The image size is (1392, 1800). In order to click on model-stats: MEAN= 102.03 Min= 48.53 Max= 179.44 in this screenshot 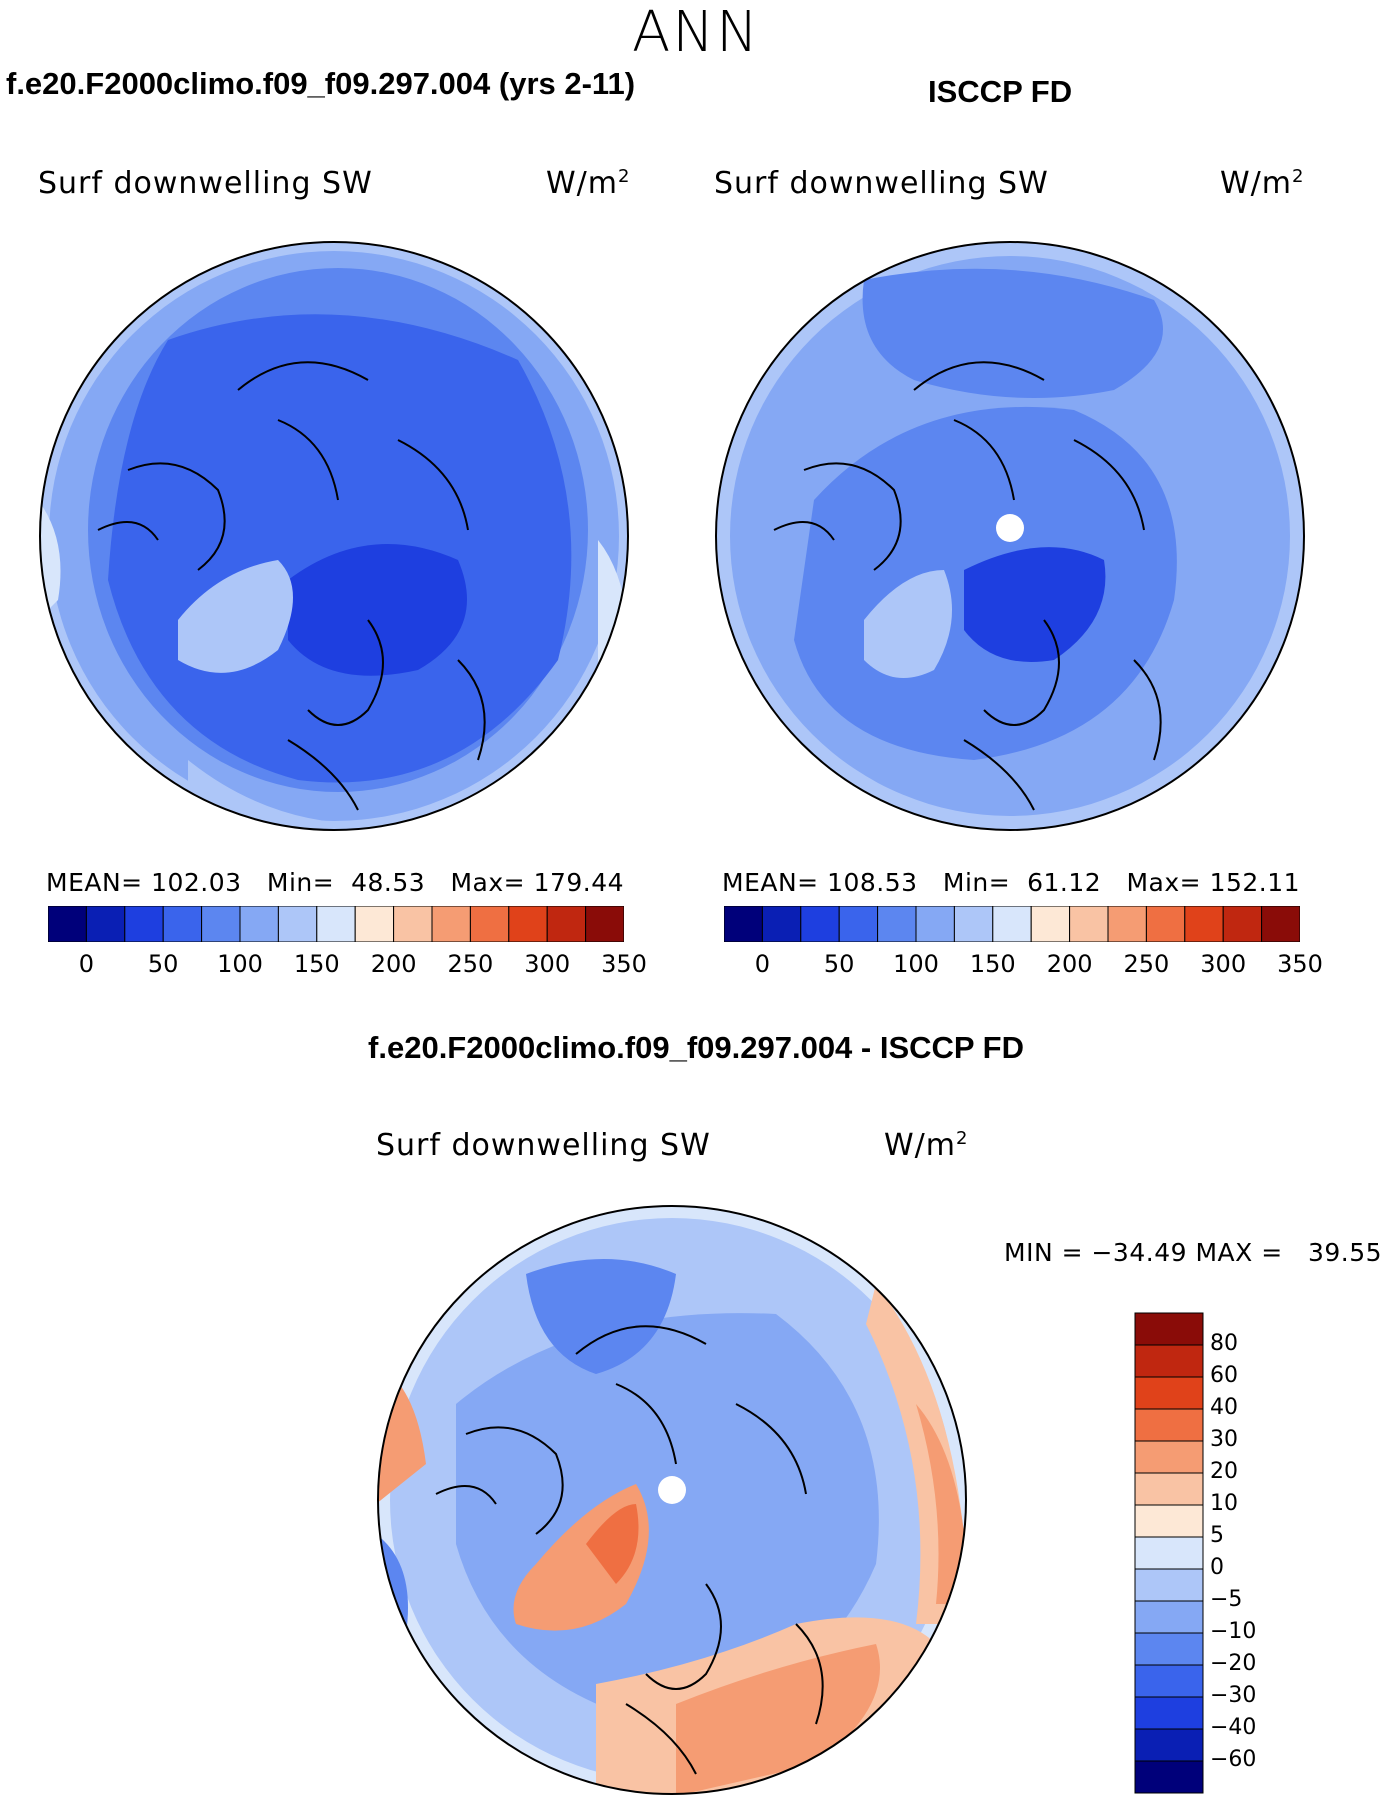, I will do `click(335, 882)`.